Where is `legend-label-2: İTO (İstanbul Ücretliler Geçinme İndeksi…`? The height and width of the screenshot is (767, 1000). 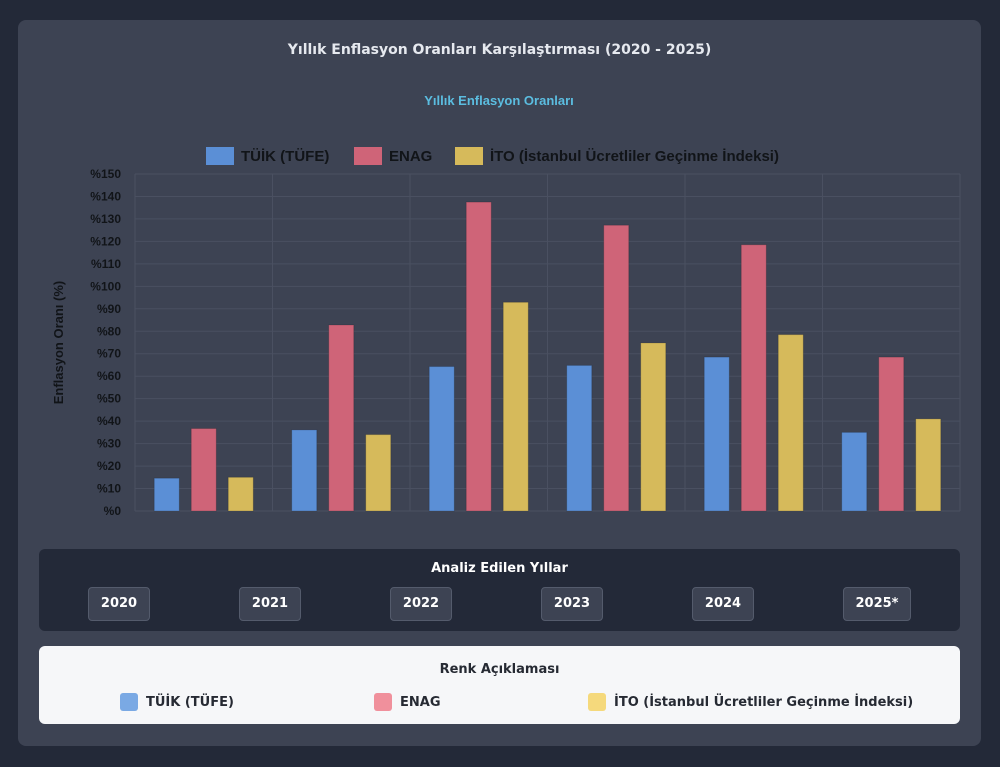 legend-label-2: İTO (İstanbul Ücretliler Geçinme İndeksi… is located at coordinates (634, 156).